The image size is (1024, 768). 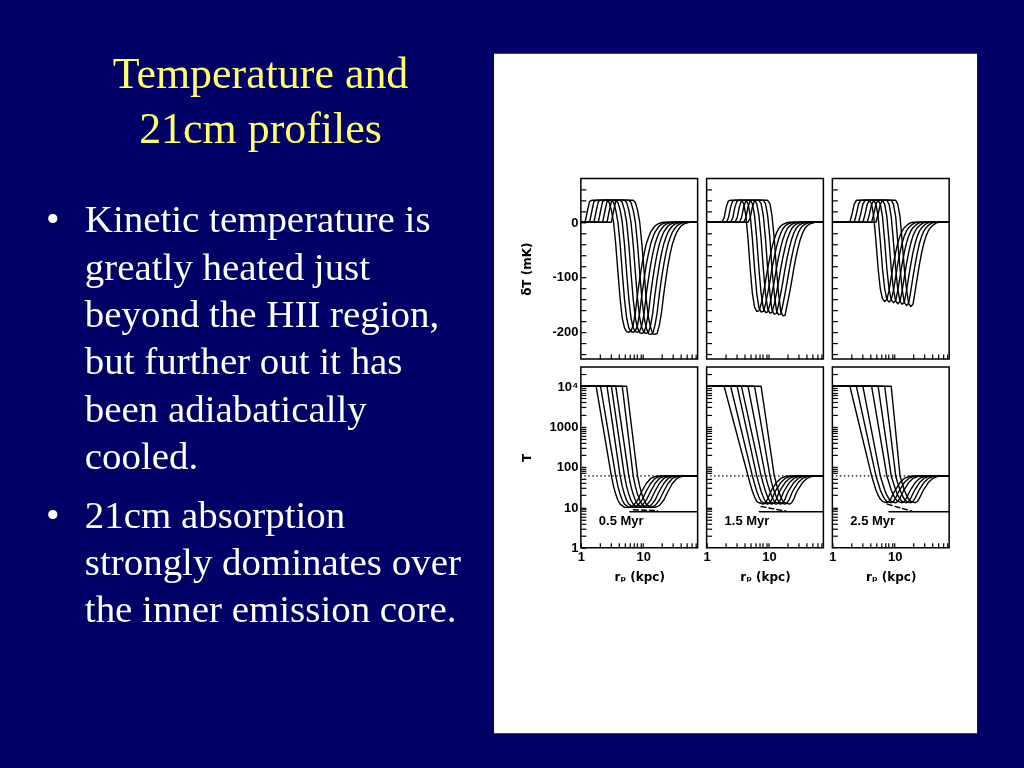 I want to click on y-tick-label: 10⁴, so click(x=568, y=386).